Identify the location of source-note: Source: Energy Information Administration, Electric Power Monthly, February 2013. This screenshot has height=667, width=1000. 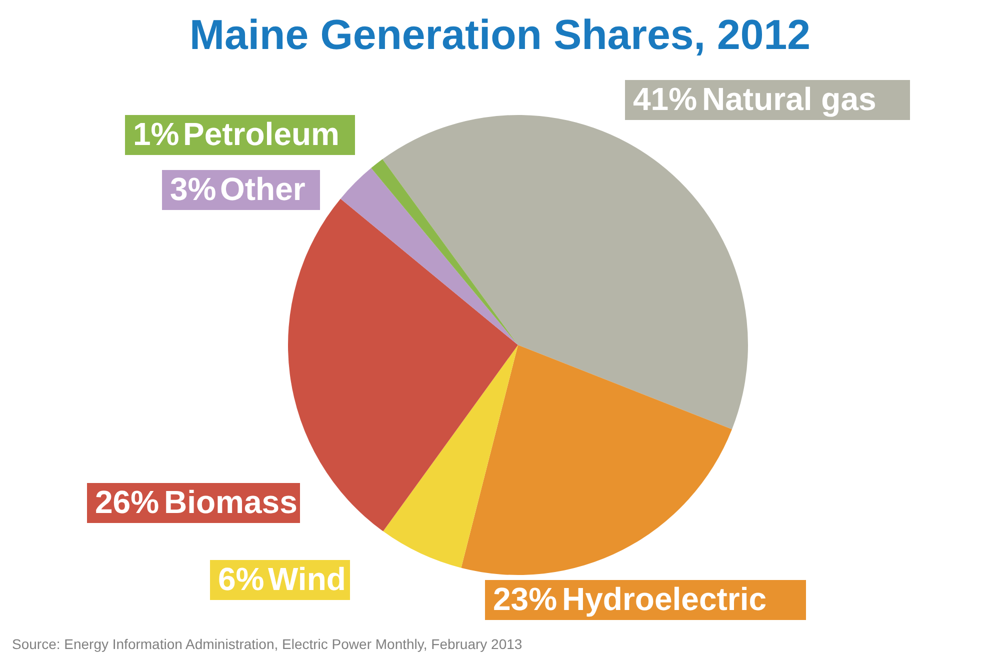
(267, 644).